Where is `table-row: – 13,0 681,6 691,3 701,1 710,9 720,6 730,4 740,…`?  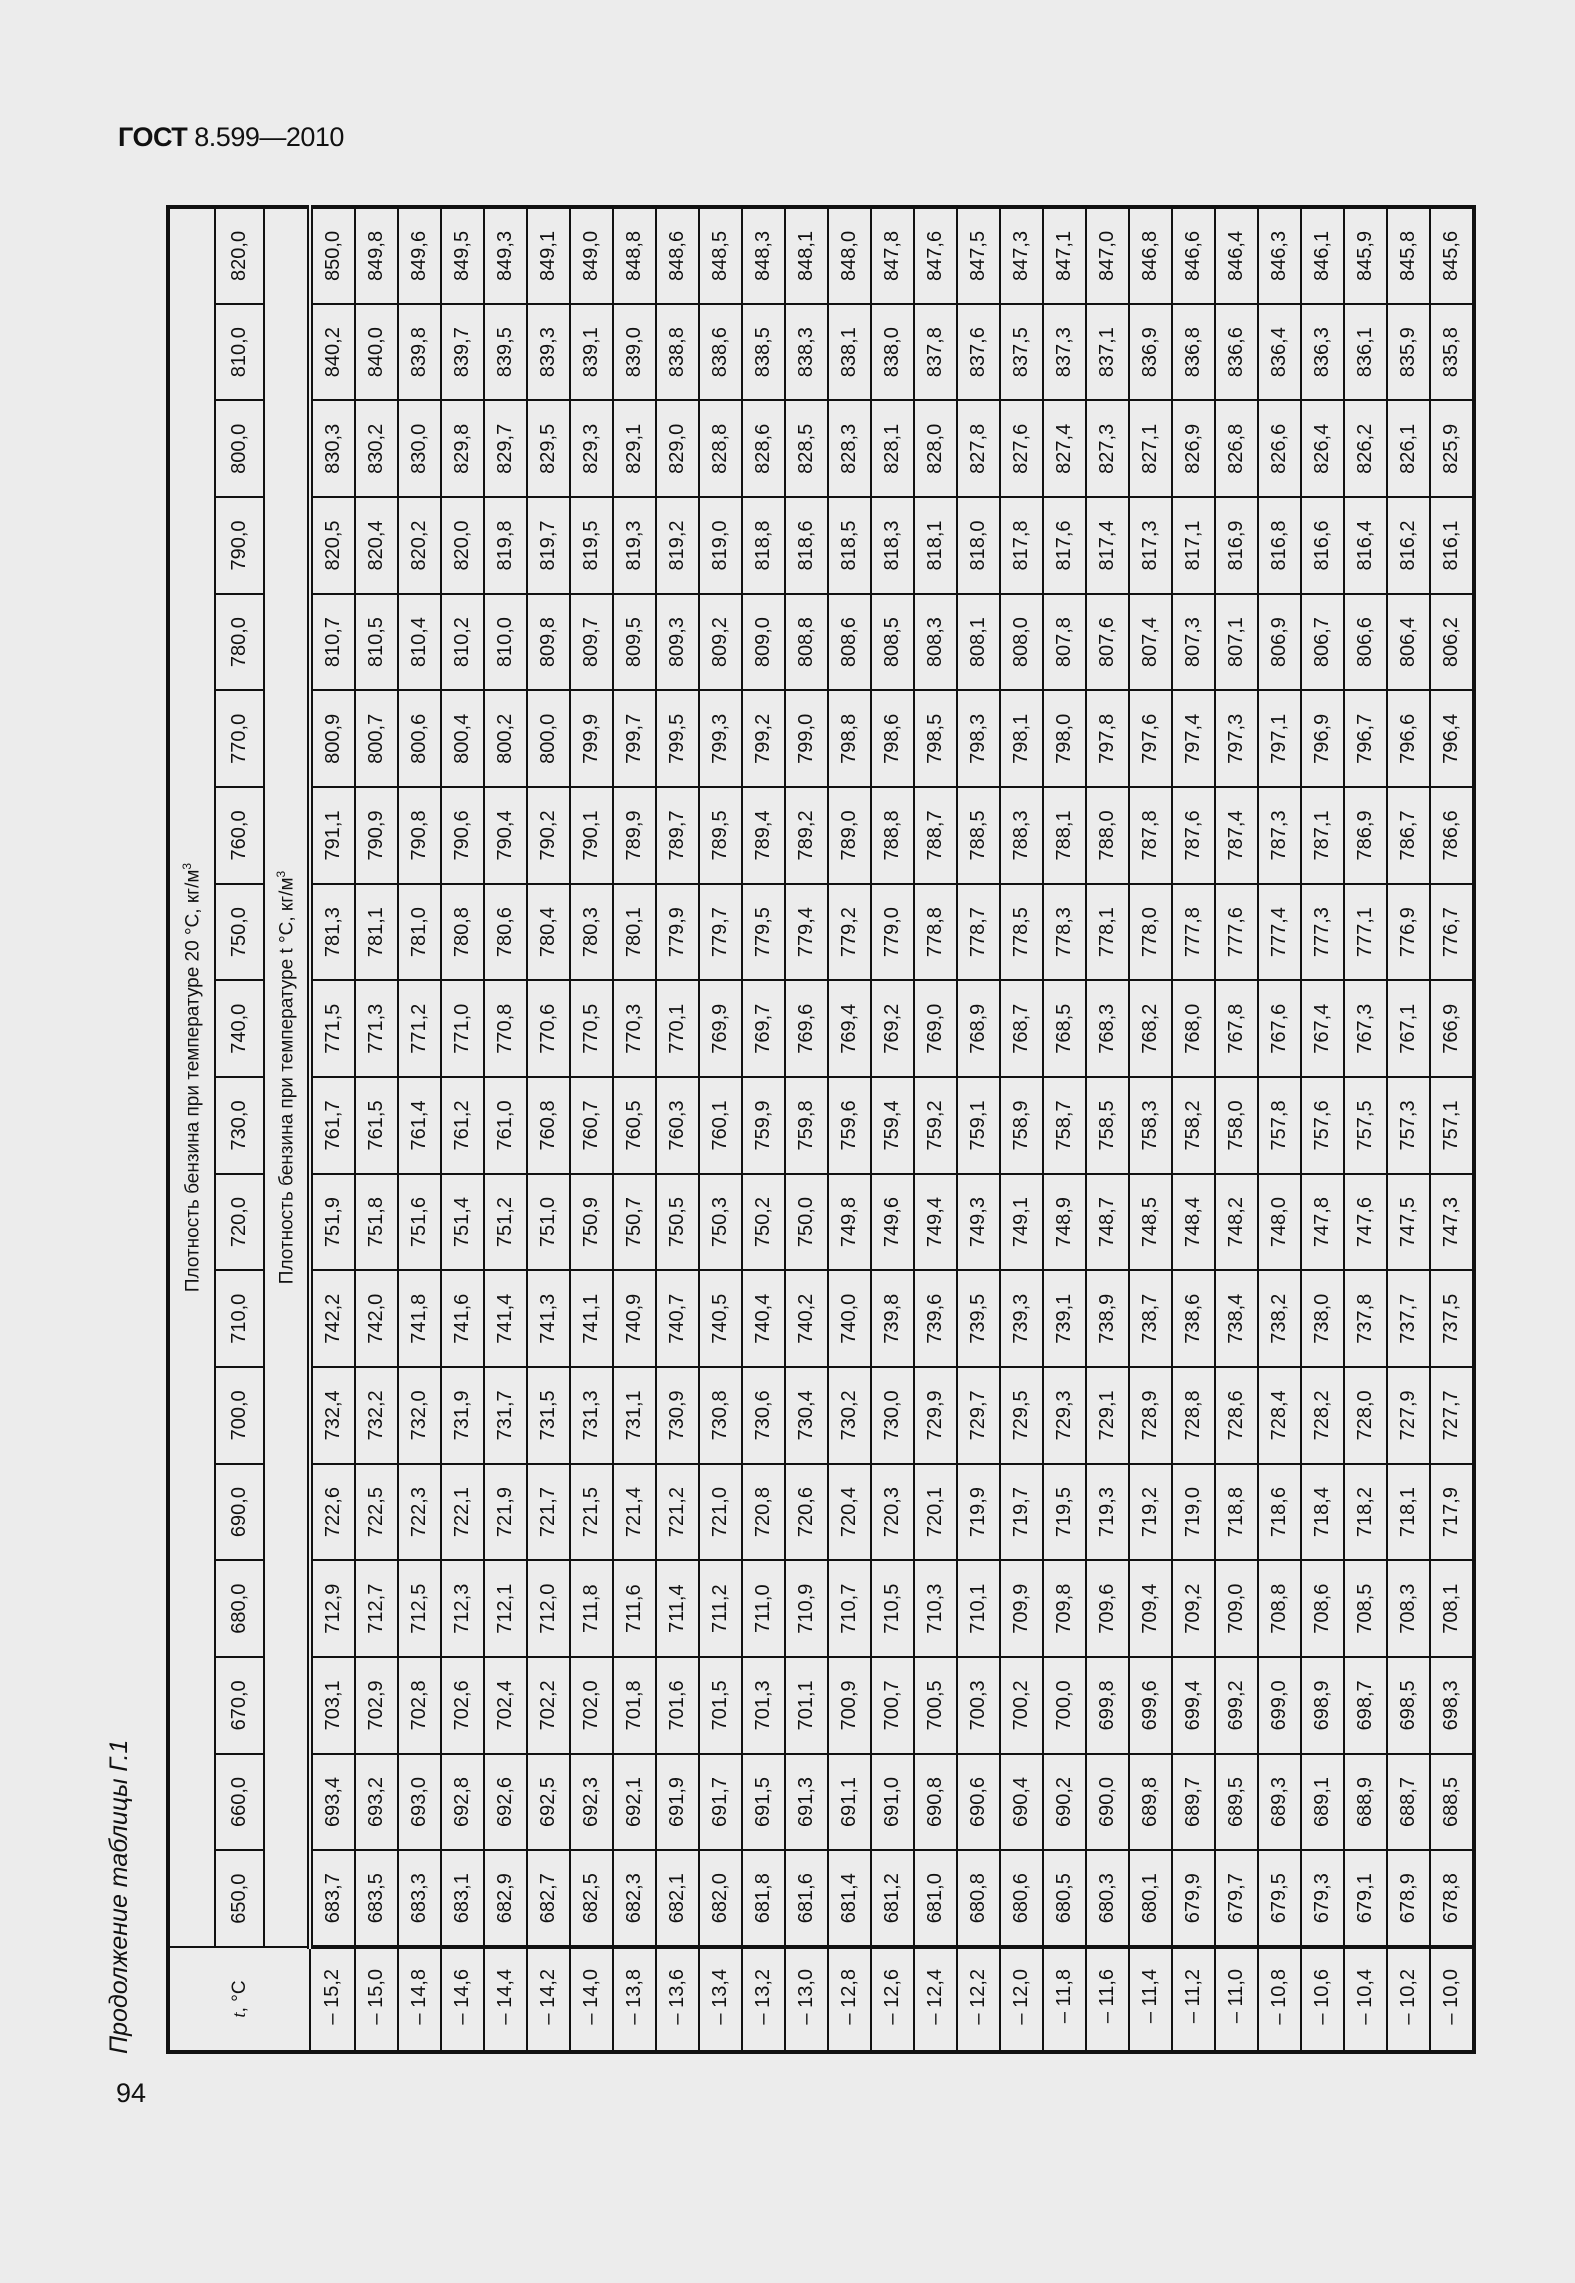
table-row: – 13,0 681,6 691,3 701,1 710,9 720,6 730,4 740,… is located at coordinates (806, 1129).